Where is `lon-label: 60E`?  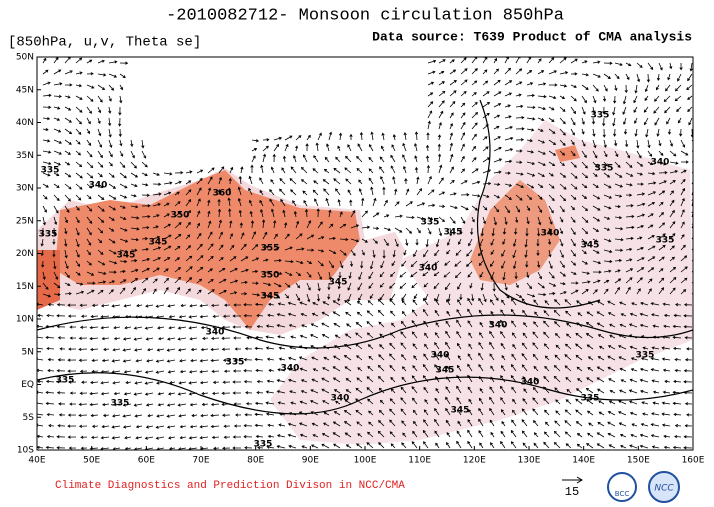 lon-label: 60E is located at coordinates (146, 461).